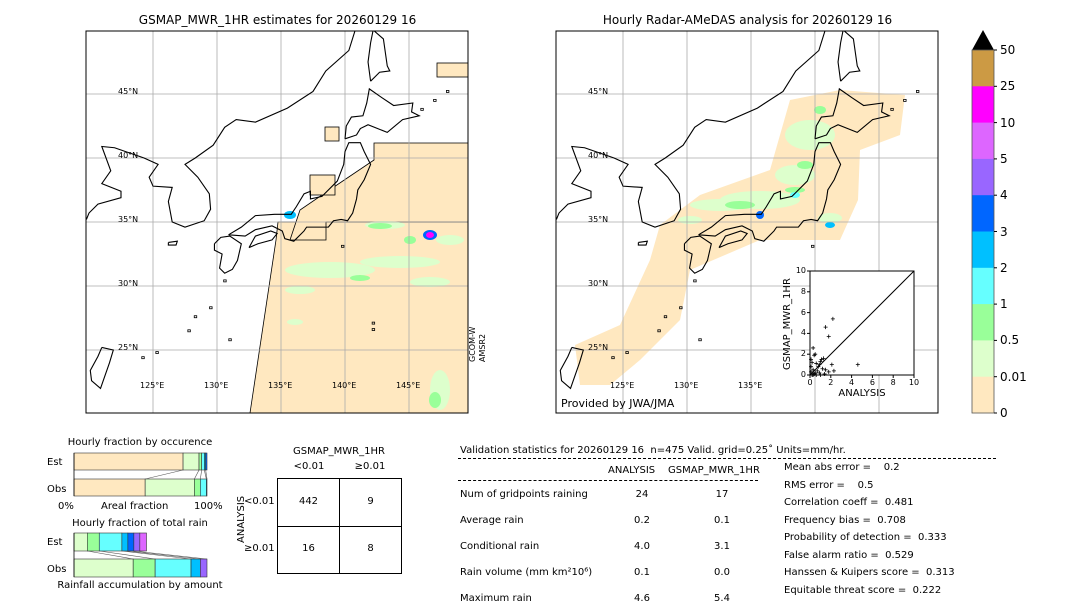 The width and height of the screenshot is (1080, 612). What do you see at coordinates (803, 354) in the screenshot?
I see `y-tick-label: 2` at bounding box center [803, 354].